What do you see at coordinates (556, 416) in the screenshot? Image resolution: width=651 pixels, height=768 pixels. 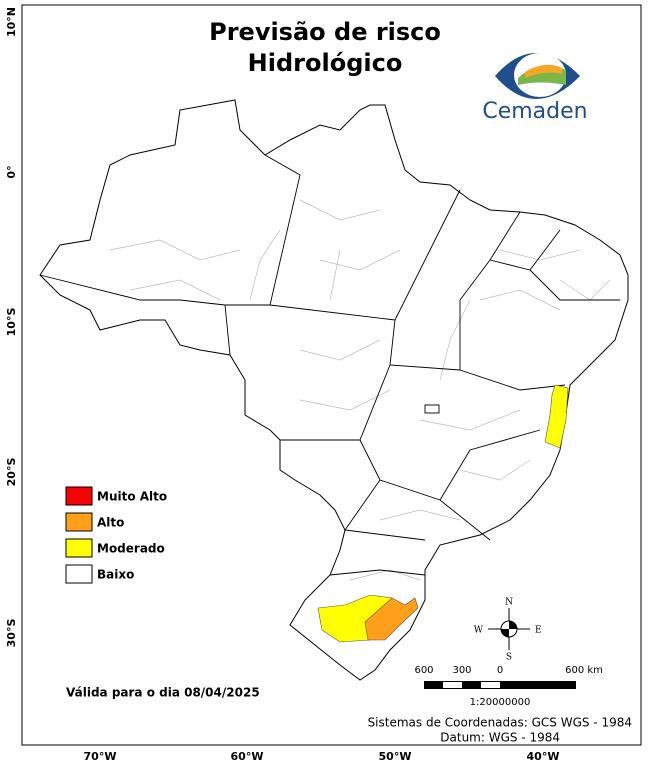 I see `risk-area-moderate` at bounding box center [556, 416].